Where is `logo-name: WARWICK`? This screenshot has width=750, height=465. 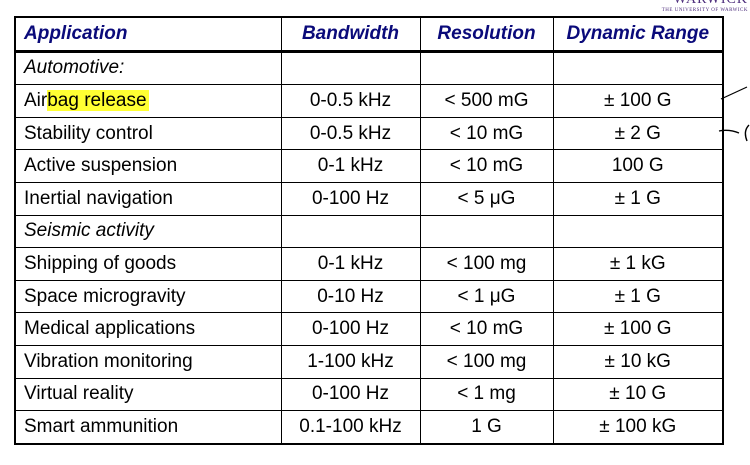 logo-name: WARWICK is located at coordinates (705, 4).